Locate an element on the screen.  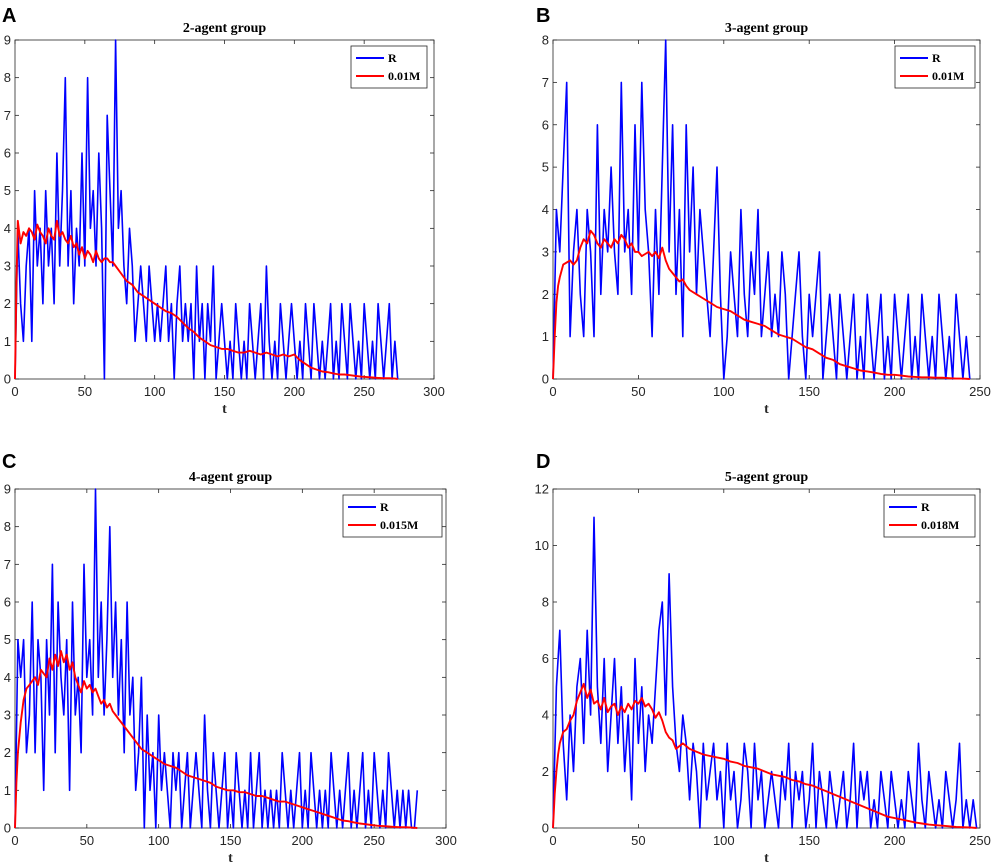
panel-title: 5-agent group is located at coordinates (767, 477).